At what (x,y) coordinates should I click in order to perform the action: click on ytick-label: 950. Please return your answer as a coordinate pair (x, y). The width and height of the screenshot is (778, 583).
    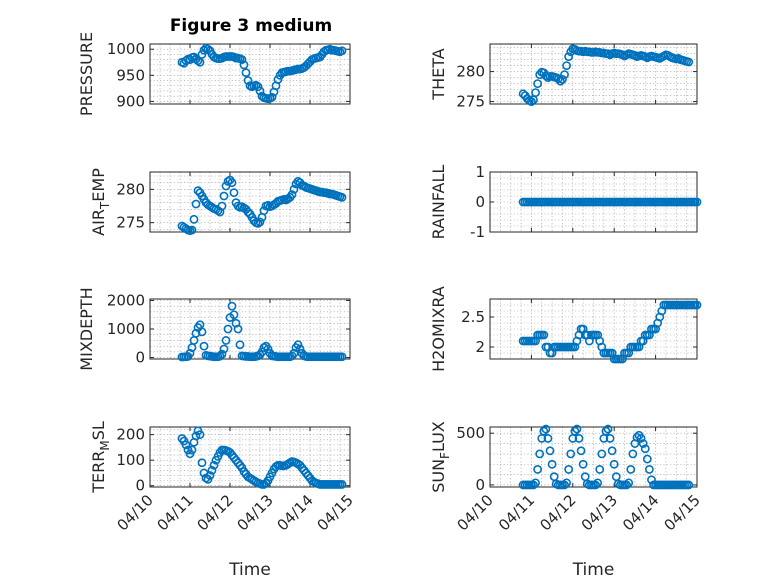
    Looking at the image, I should click on (130, 75).